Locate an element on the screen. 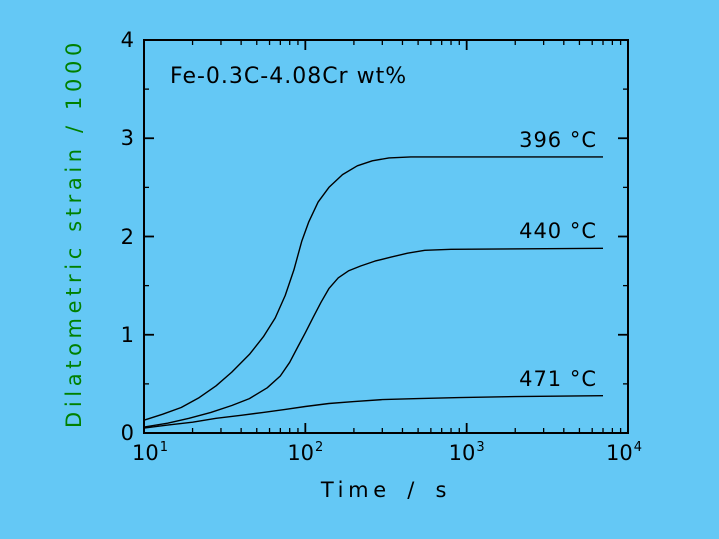 This screenshot has height=539, width=719. curve-label: 471 °C is located at coordinates (558, 378).